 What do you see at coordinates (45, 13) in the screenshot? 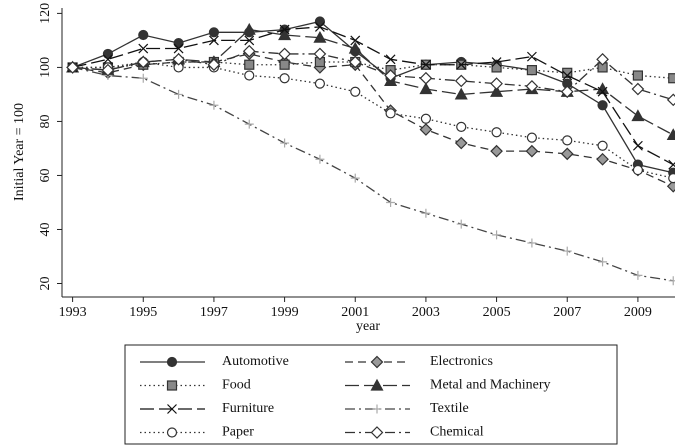
I see `y-tick-label: 120` at bounding box center [45, 13].